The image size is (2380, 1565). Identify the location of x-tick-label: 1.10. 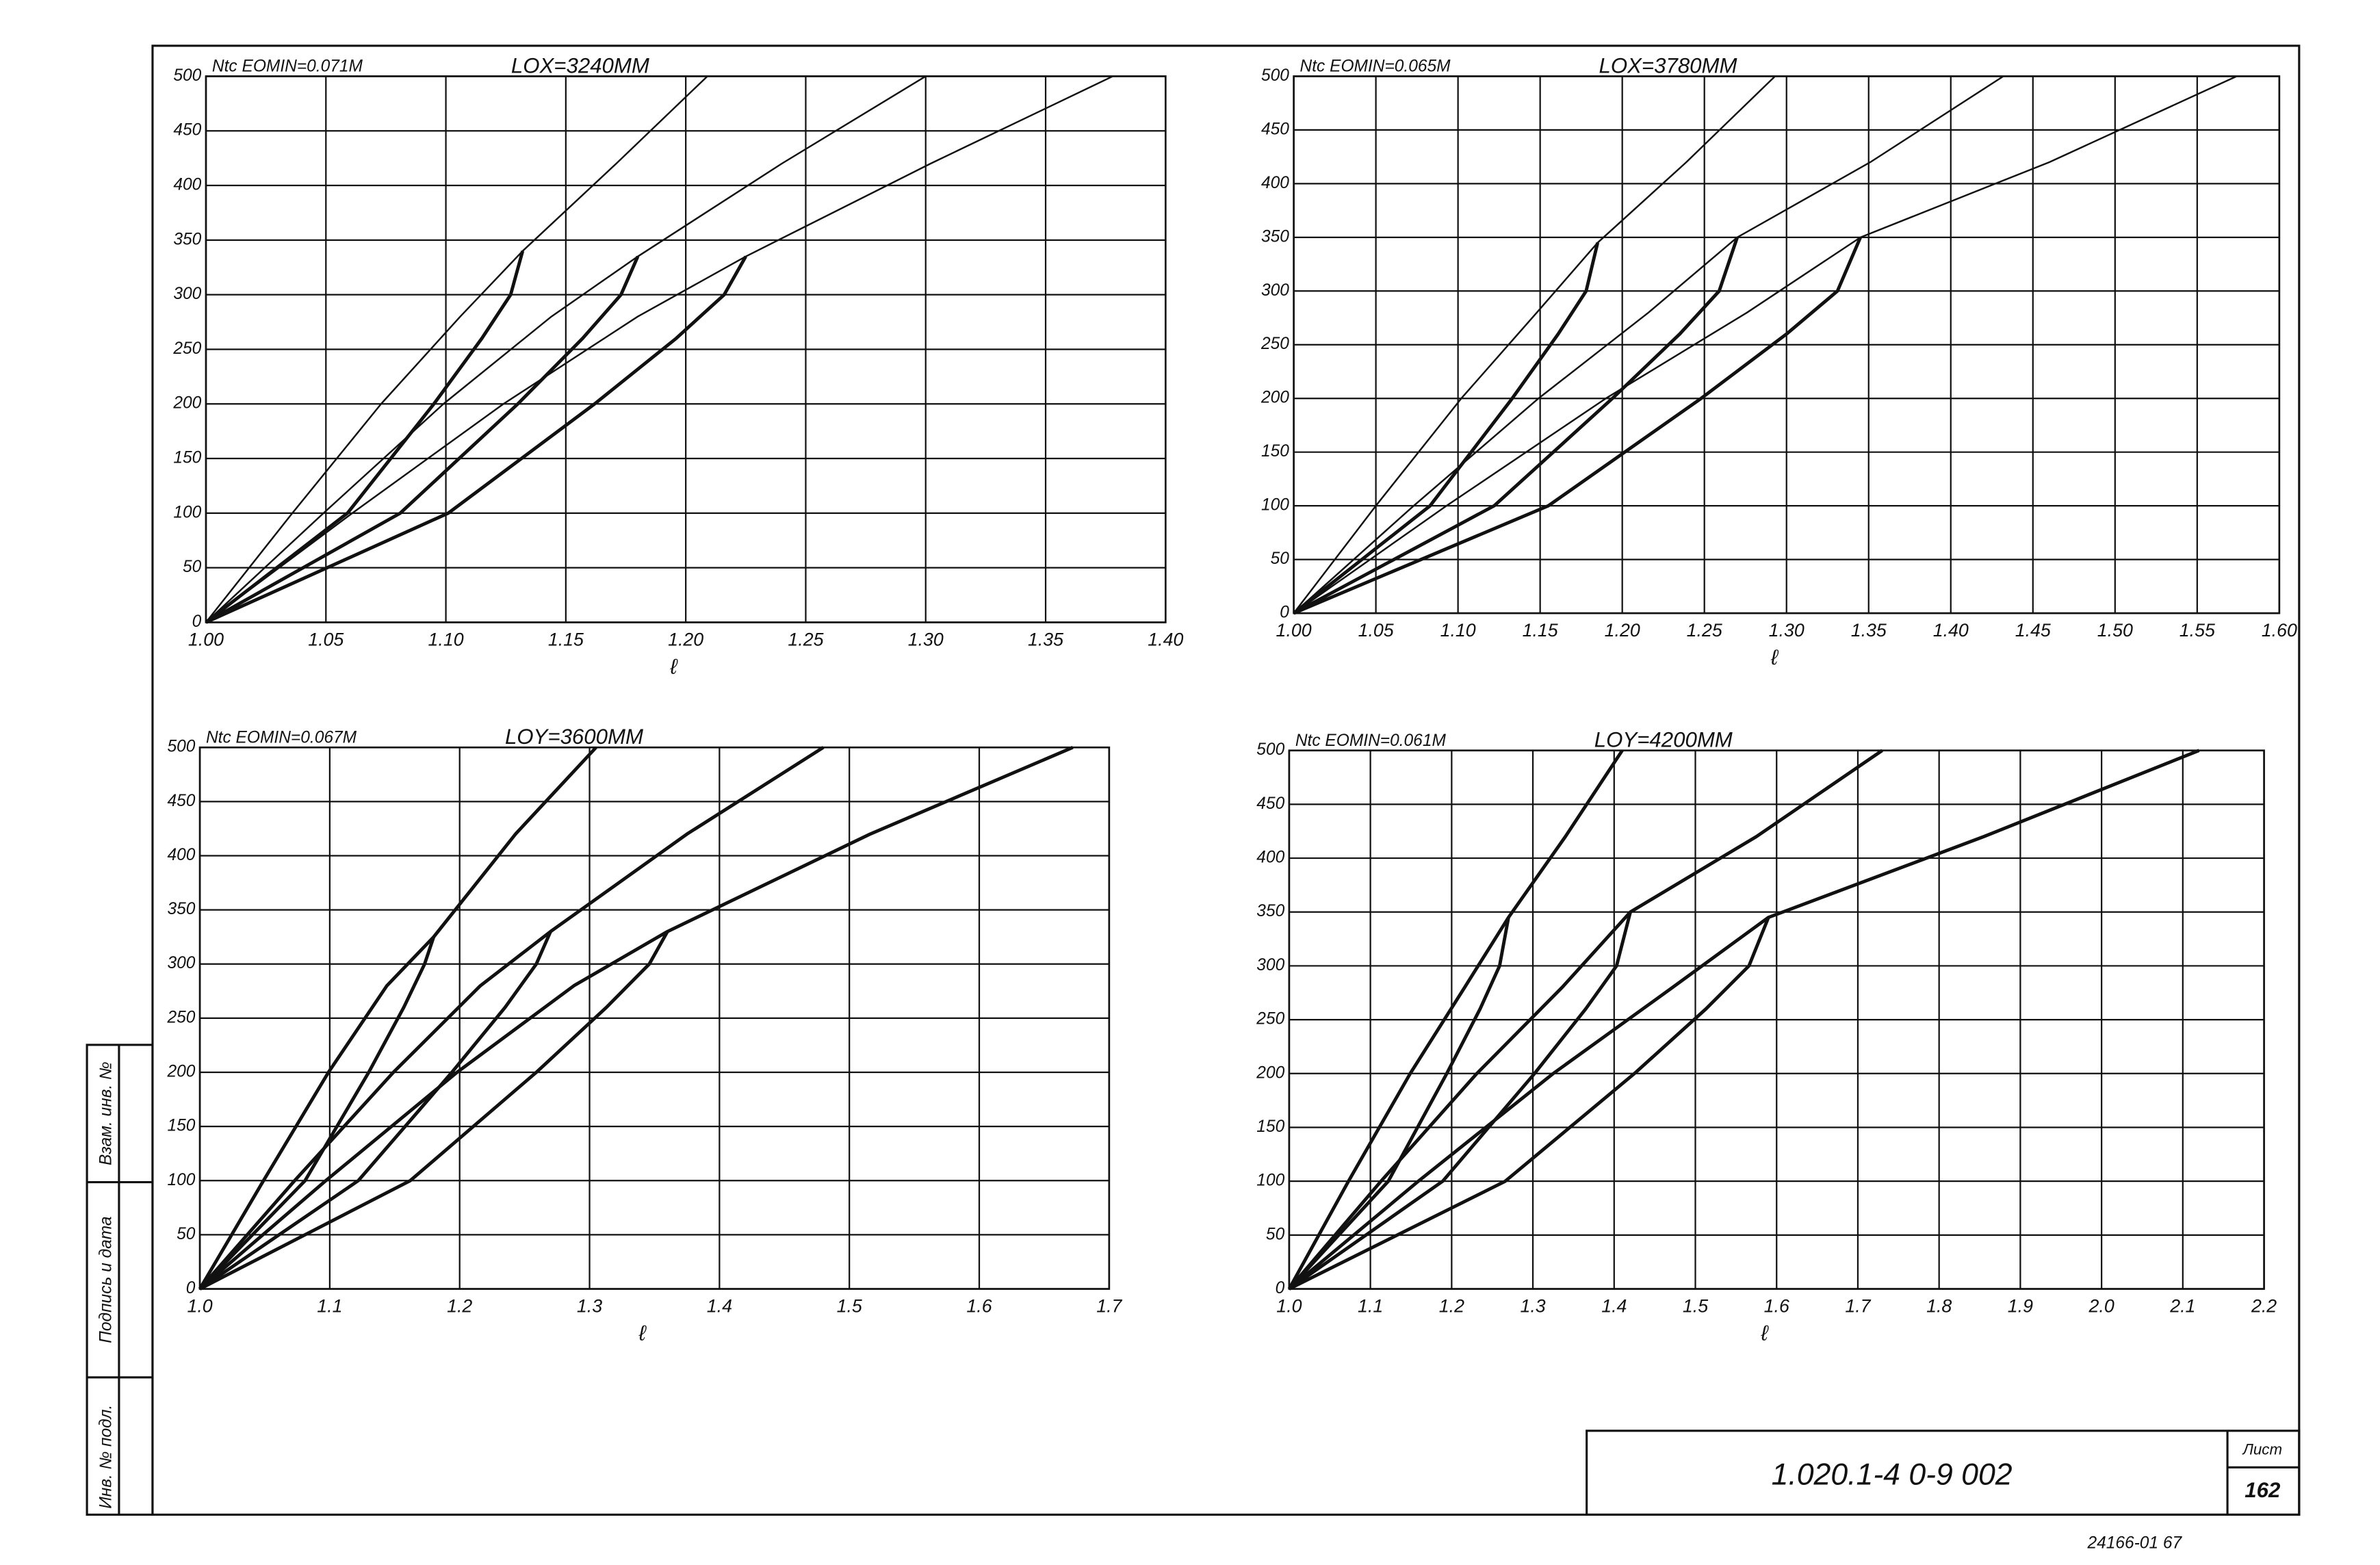
(446, 639).